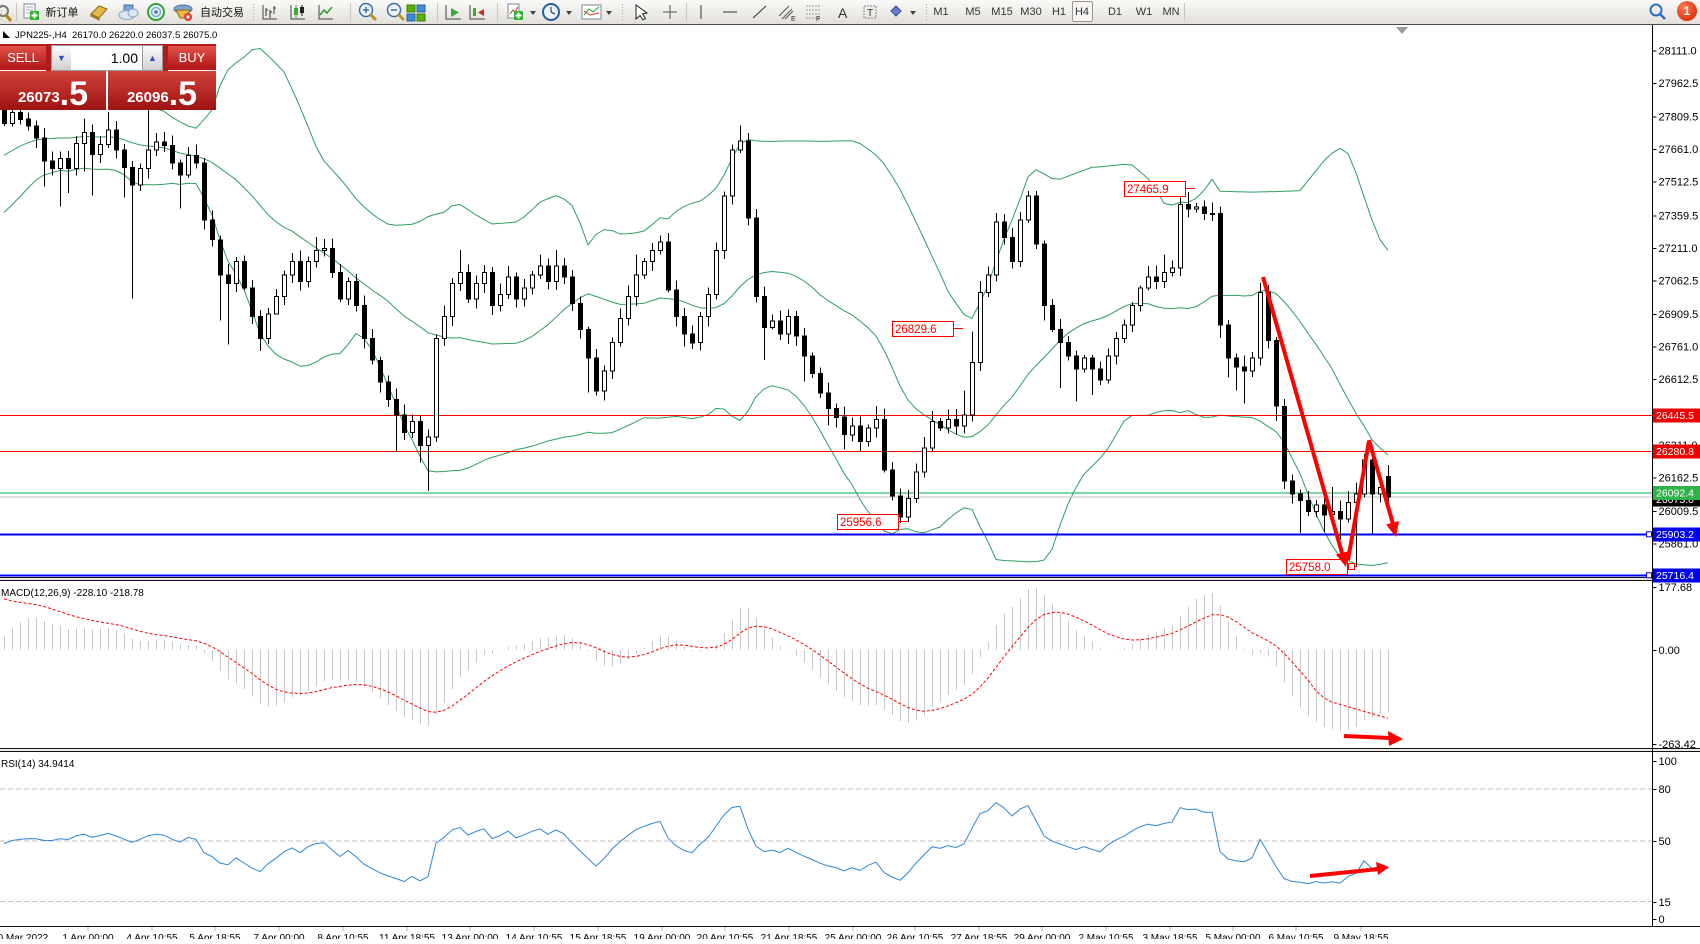 Image resolution: width=1700 pixels, height=944 pixels. I want to click on svg-text: 8 Apr 10:55, so click(343, 936).